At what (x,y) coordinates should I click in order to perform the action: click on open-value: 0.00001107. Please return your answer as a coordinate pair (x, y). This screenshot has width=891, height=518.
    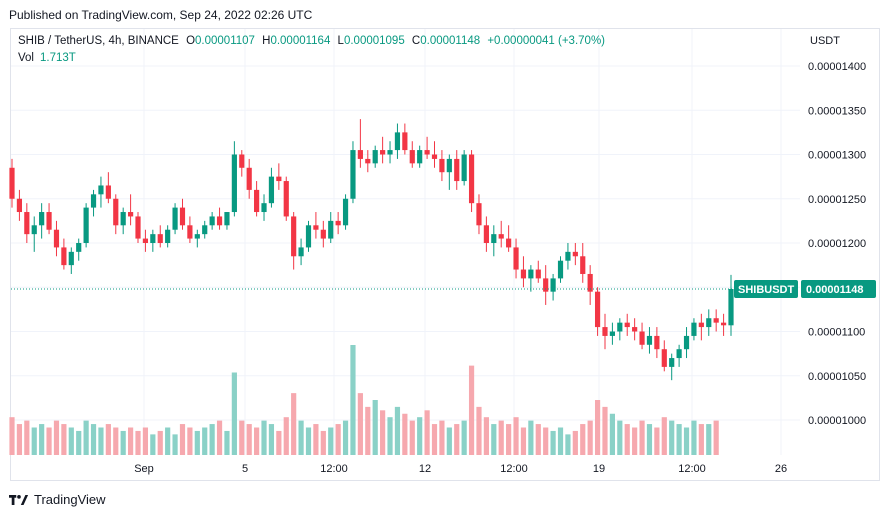
    Looking at the image, I should click on (225, 41).